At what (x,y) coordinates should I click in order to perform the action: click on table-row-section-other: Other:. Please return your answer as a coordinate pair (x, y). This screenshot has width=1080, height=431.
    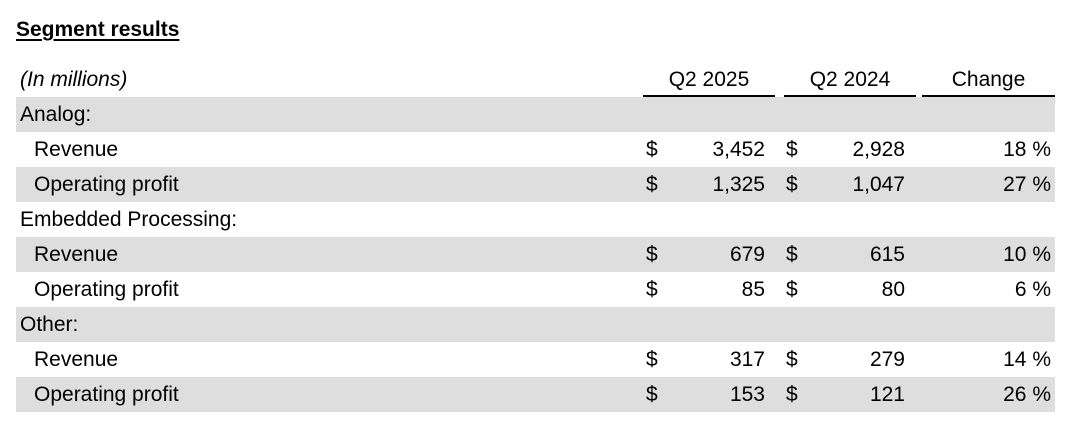
    Looking at the image, I should click on (535, 324).